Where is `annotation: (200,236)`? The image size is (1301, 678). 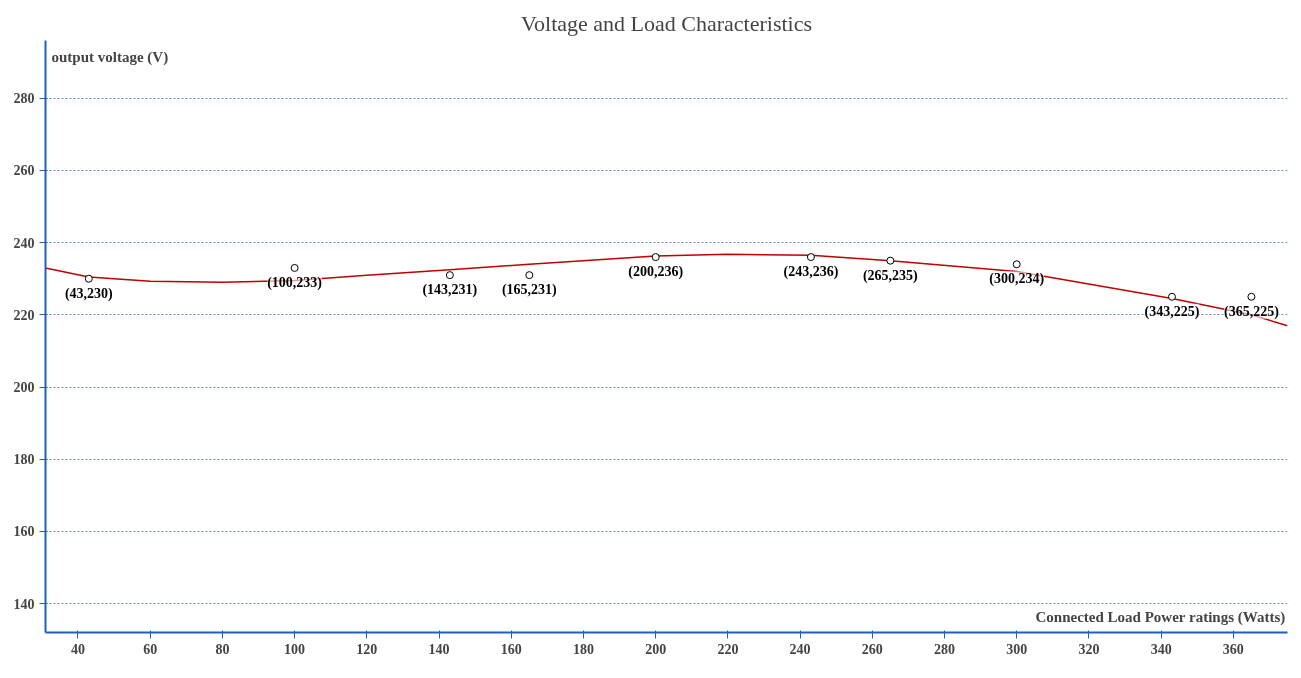
annotation: (200,236) is located at coordinates (656, 272).